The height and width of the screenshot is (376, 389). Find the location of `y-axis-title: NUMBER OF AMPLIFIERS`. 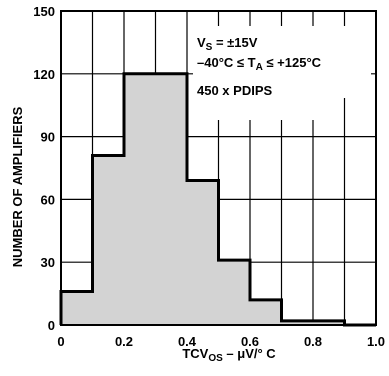

y-axis-title: NUMBER OF AMPLIFIERS is located at coordinates (17, 186).